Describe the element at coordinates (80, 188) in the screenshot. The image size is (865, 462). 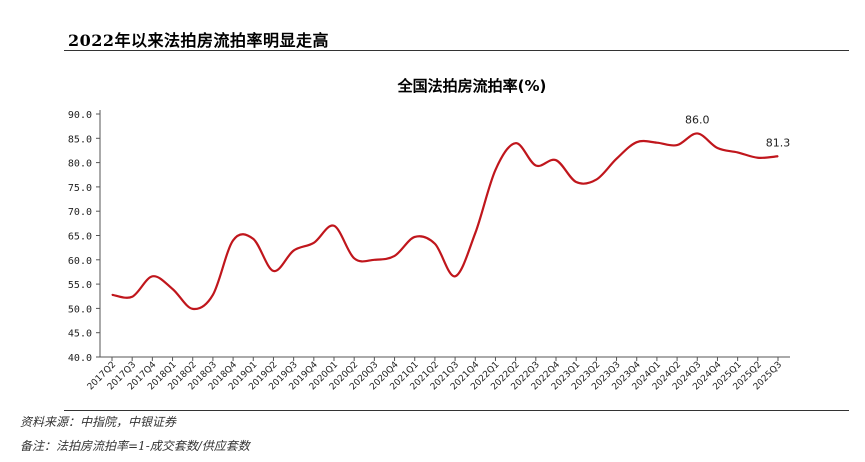
I see `y-tick-label: 75.0` at that location.